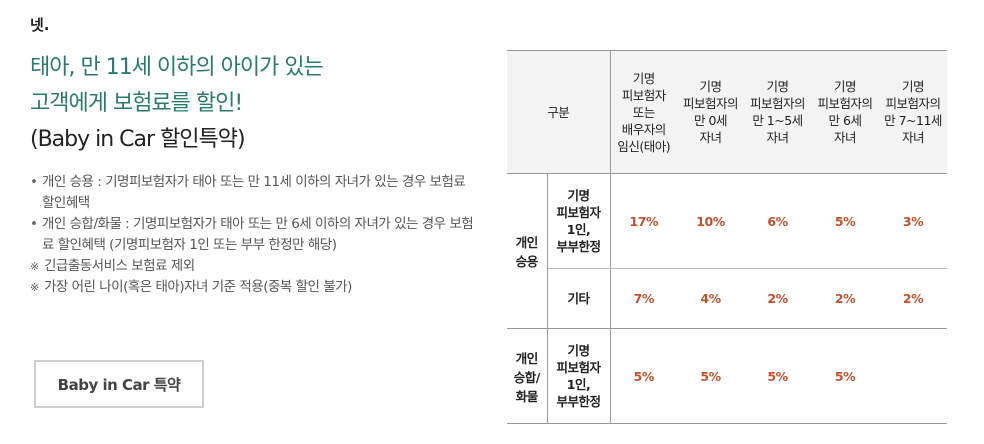  What do you see at coordinates (778, 221) in the screenshot?
I see `rate-cell: 6%` at bounding box center [778, 221].